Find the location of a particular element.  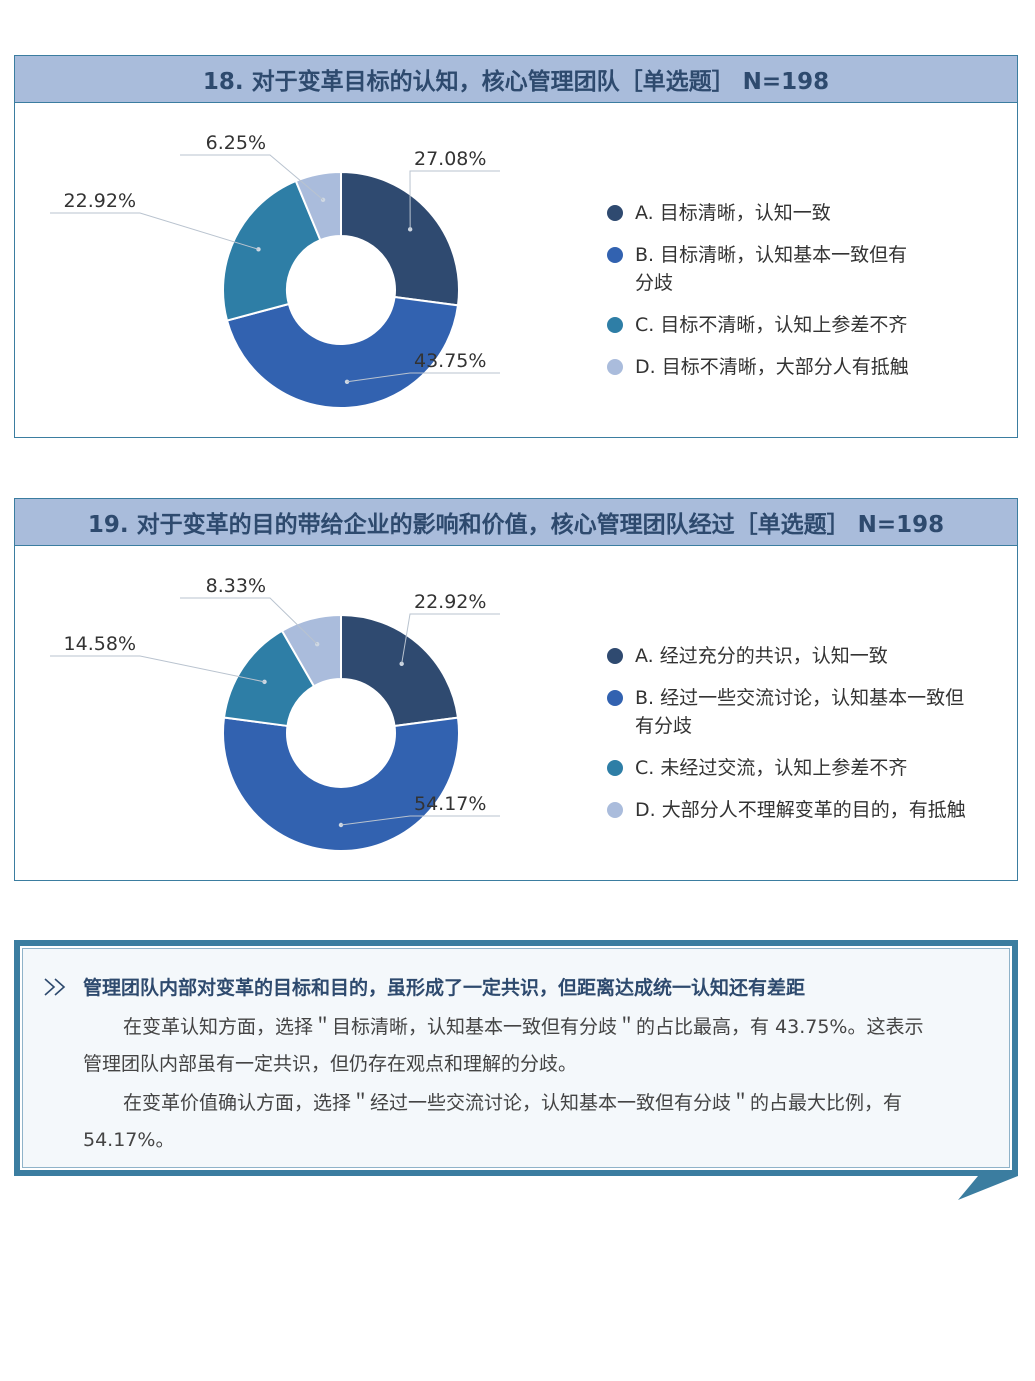

legend-label: B. 目标清晰，认知基本一致但有 is located at coordinates (771, 255).